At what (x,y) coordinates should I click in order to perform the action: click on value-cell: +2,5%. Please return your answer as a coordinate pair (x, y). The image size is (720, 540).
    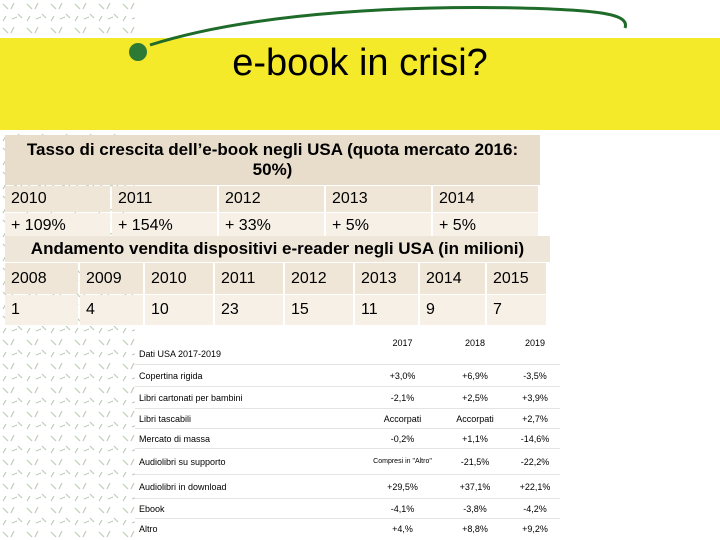
    Looking at the image, I should click on (475, 397).